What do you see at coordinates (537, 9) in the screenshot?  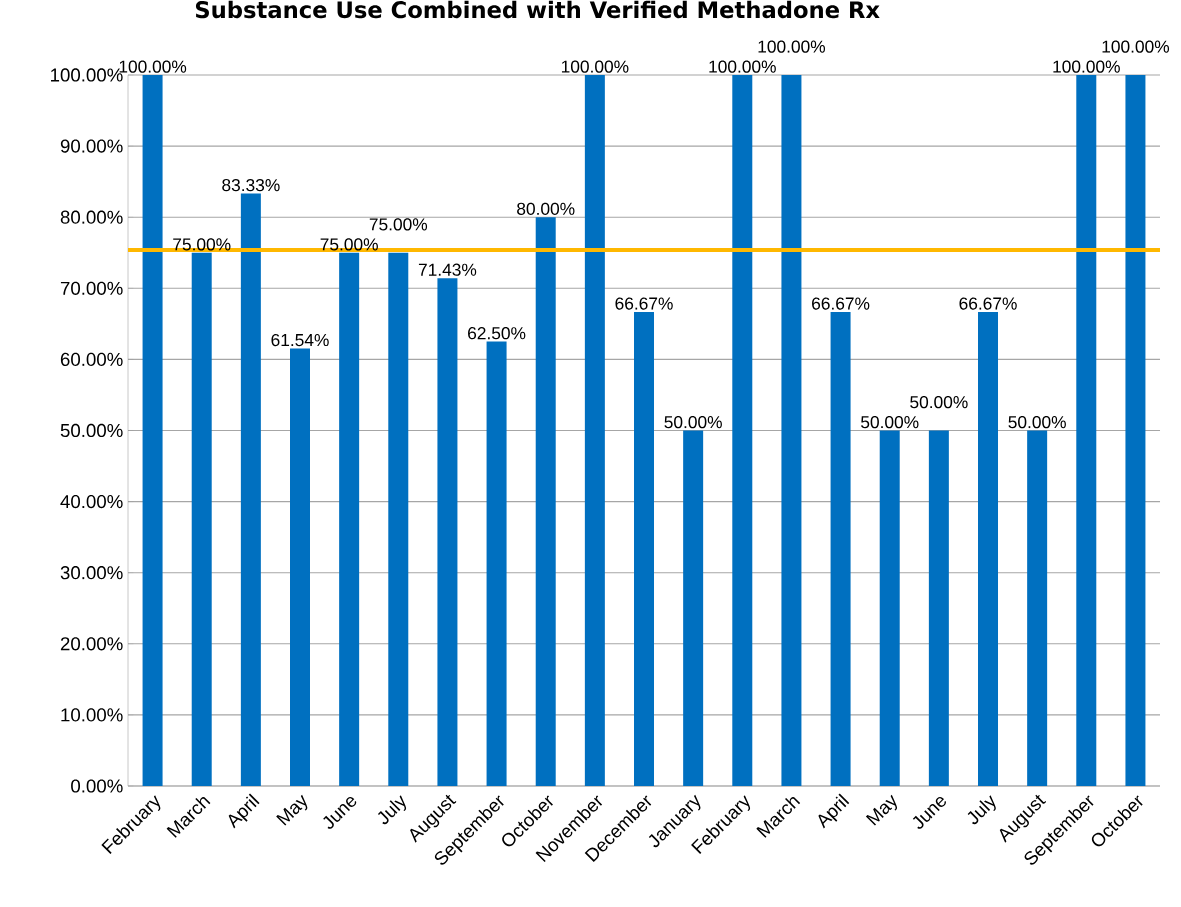 I see `chart-title: Substance Use Combined with Verified Methadone Rx` at bounding box center [537, 9].